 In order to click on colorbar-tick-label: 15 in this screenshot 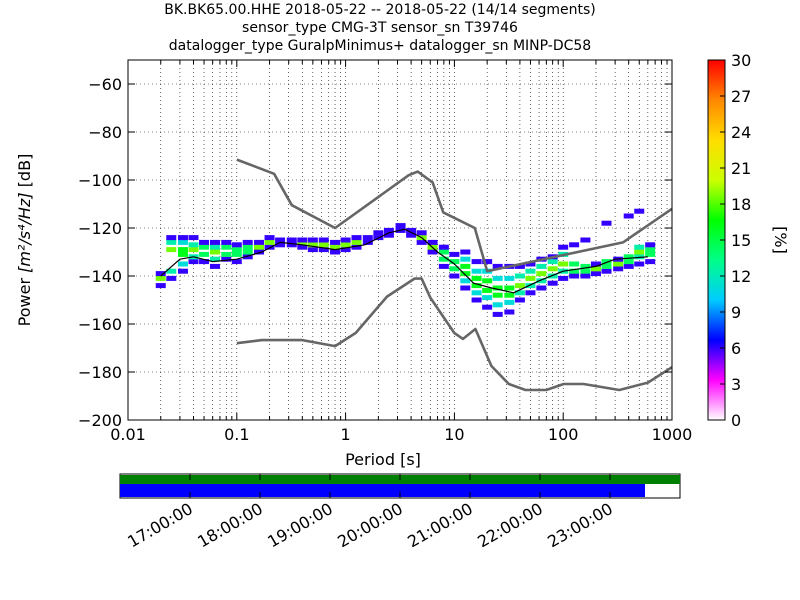, I will do `click(741, 240)`.